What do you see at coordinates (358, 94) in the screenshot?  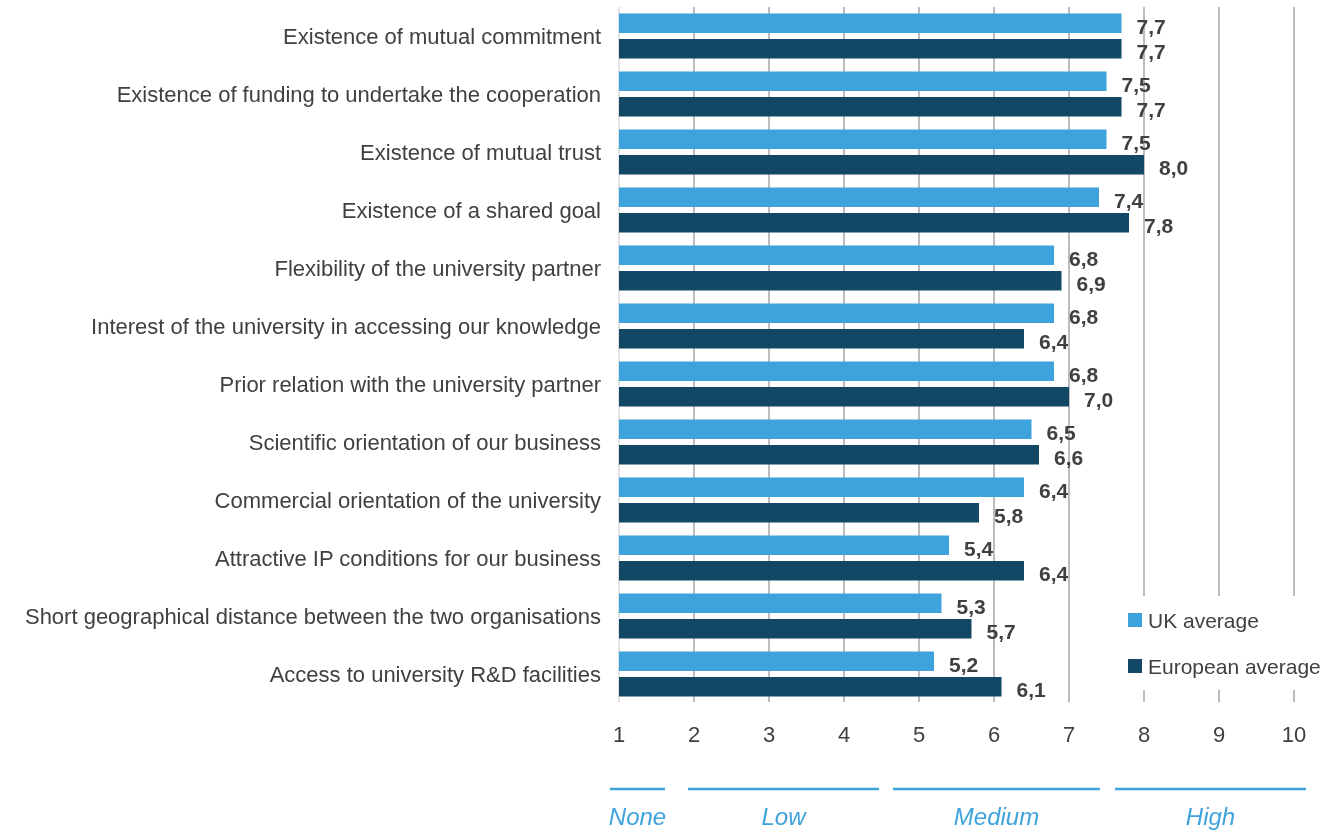 I see `y-tick-label: Existence of funding to undertake the cooperation` at bounding box center [358, 94].